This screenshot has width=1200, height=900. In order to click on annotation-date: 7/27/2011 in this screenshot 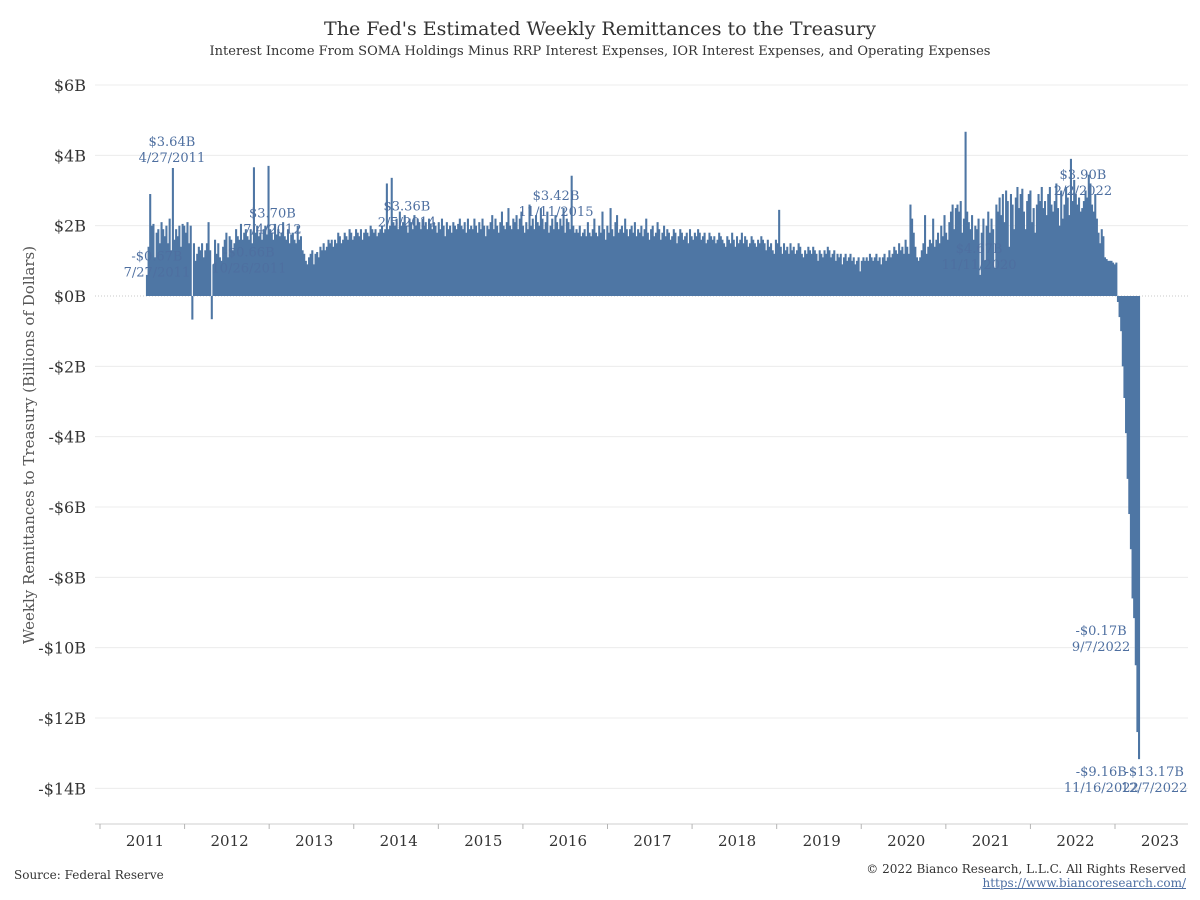, I will do `click(157, 272)`.